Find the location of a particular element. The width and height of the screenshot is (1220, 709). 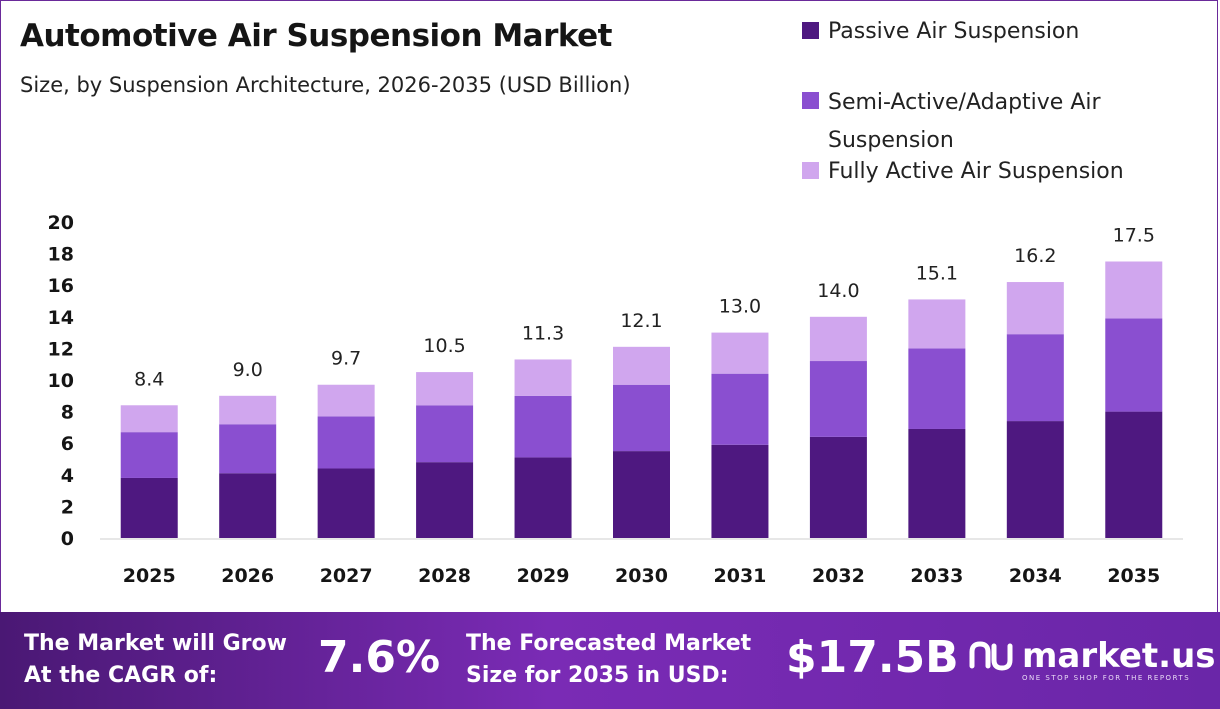

cagr-label-line2: At the CAGR of: is located at coordinates (121, 675).